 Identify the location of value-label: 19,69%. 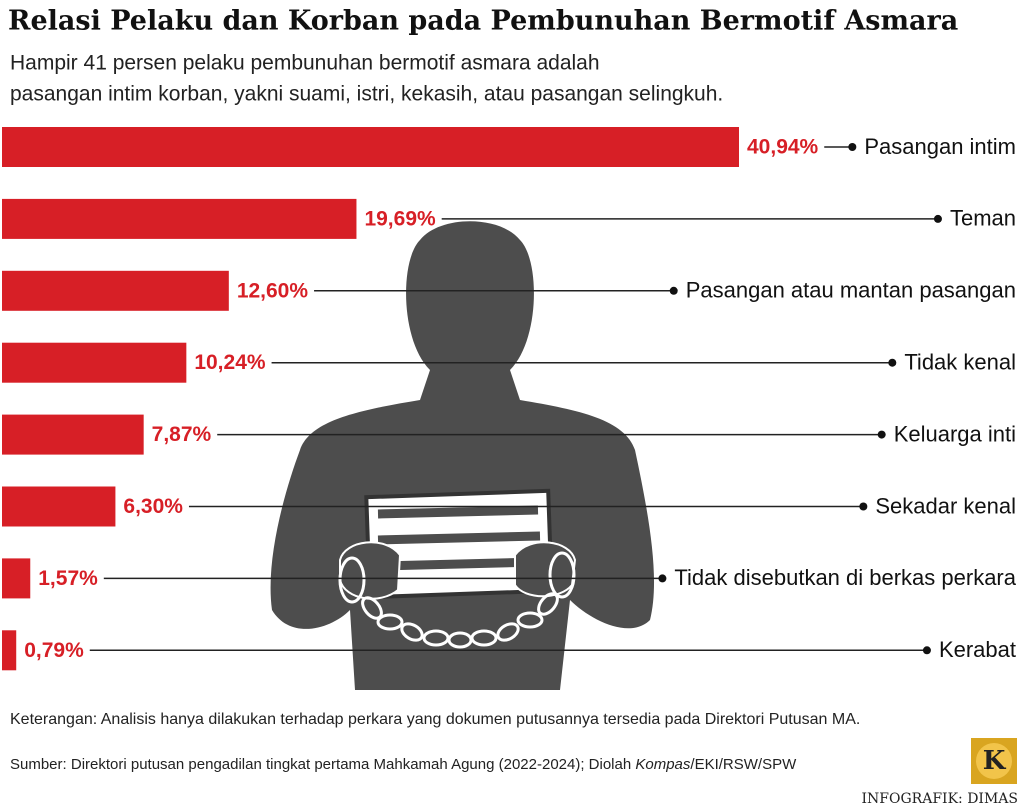
(400, 218).